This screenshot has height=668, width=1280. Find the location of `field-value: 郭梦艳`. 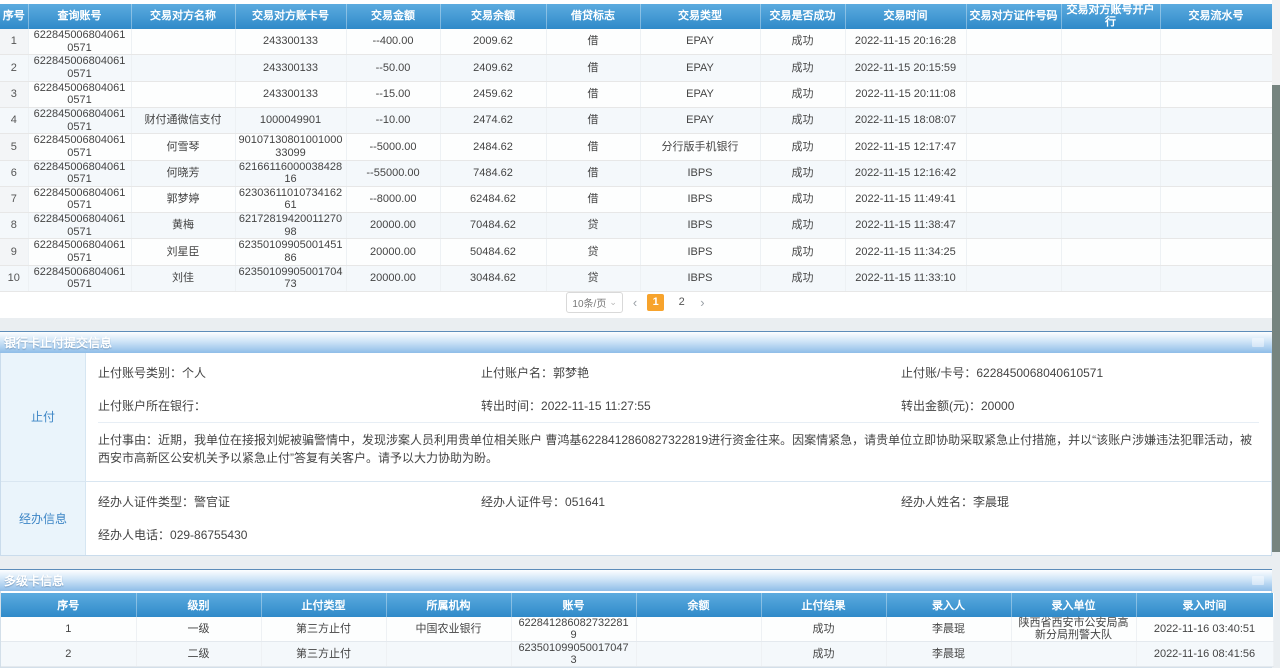

field-value: 郭梦艳 is located at coordinates (571, 372).